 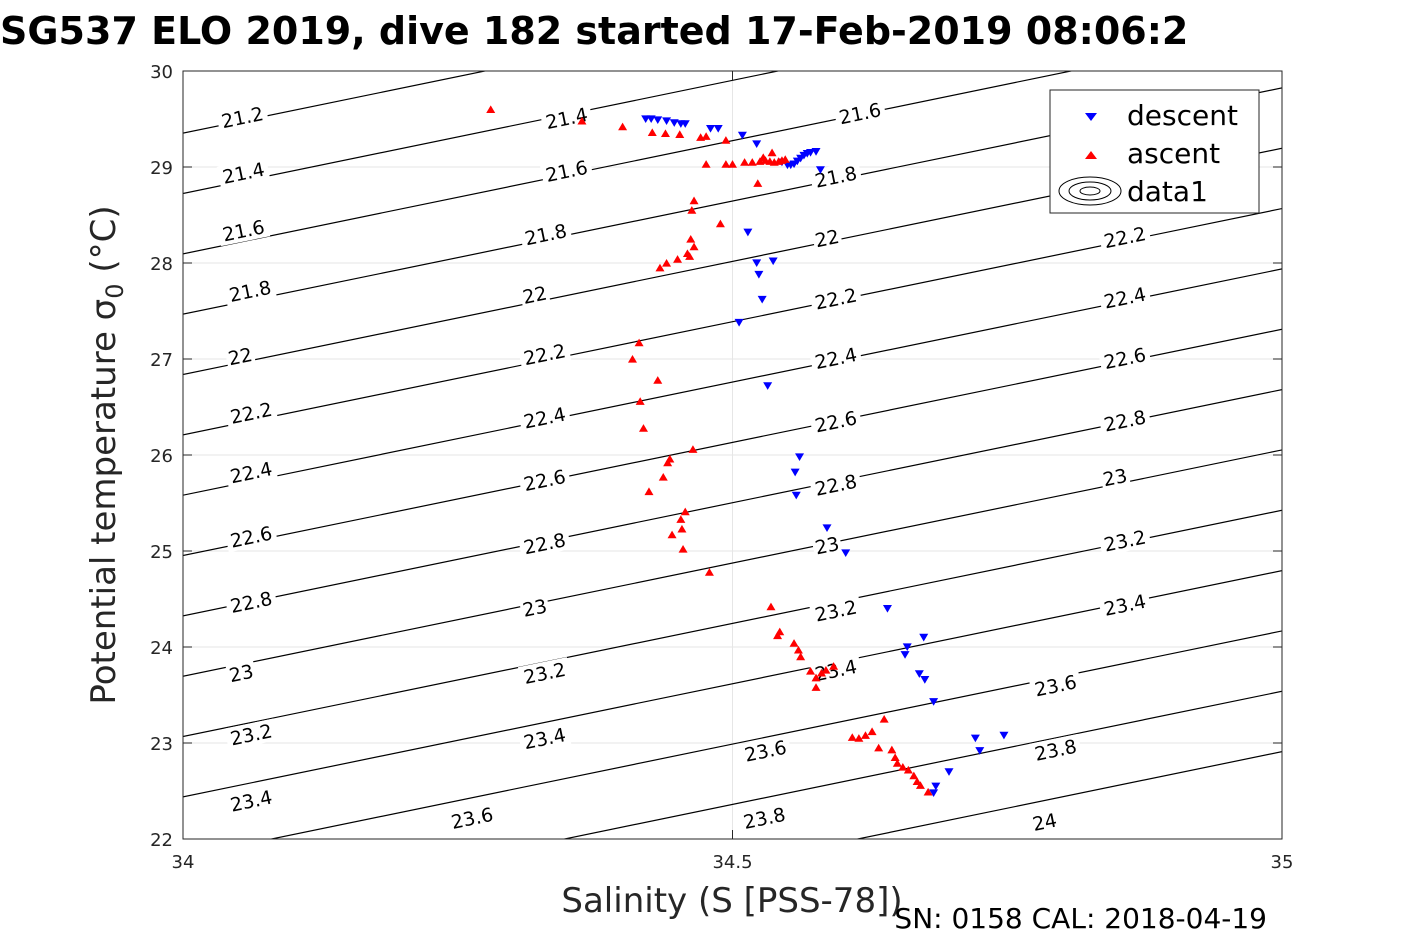 What do you see at coordinates (106, 454) in the screenshot?
I see `y-axis-title: Potential temperature σ0 (°C)` at bounding box center [106, 454].